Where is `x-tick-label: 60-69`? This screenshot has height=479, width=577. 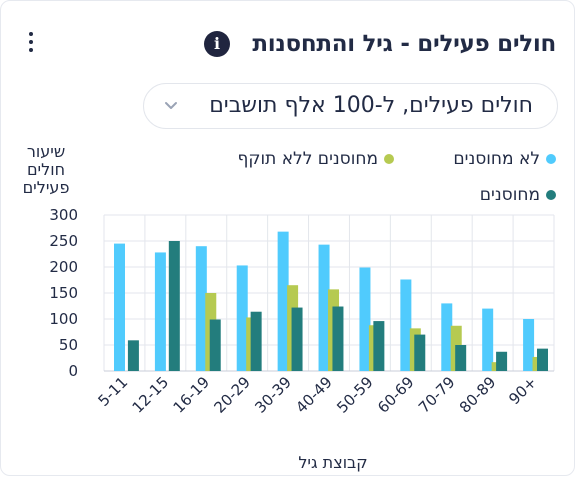 x-tick-label: 60-69 is located at coordinates (396, 395).